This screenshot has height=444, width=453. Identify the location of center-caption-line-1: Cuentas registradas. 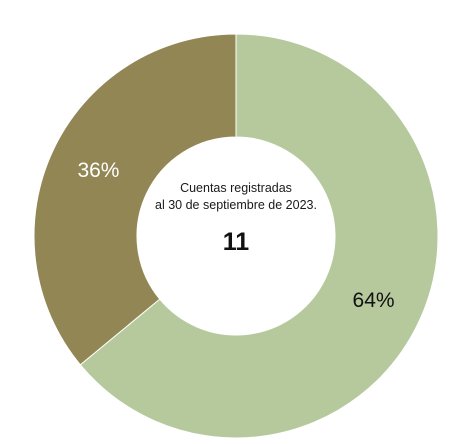
(236, 188).